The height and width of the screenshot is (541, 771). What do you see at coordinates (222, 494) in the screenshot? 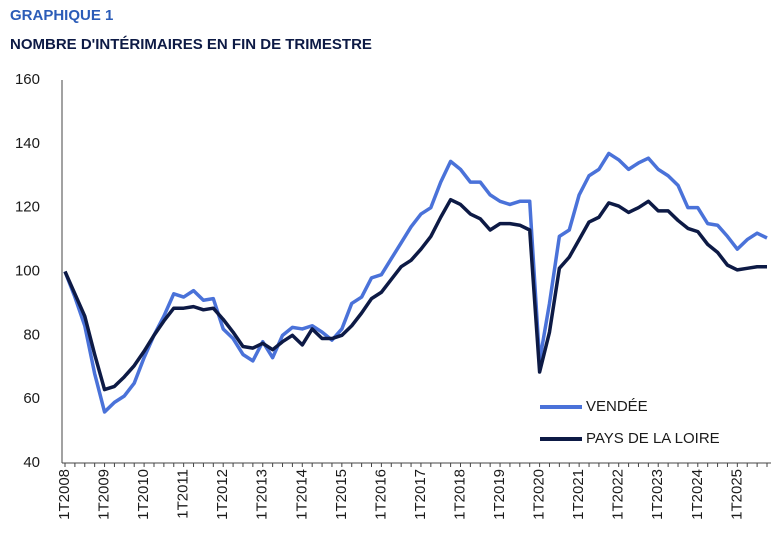
I see `x-tick-label: 1T2012` at bounding box center [222, 494].